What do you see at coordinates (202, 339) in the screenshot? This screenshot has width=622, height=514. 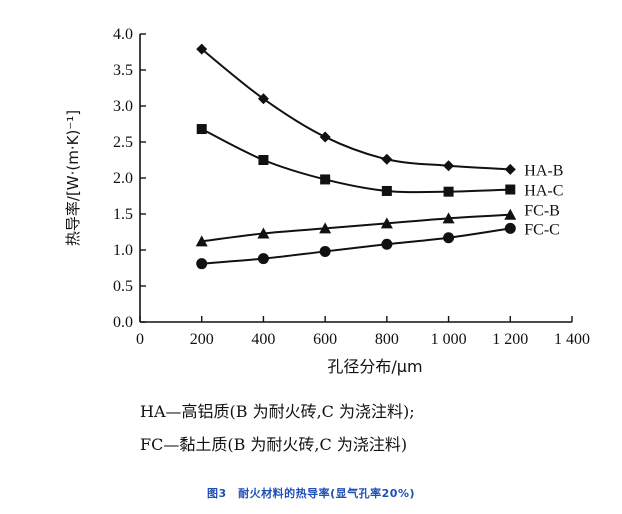 I see `x-tick-label: 200` at bounding box center [202, 339].